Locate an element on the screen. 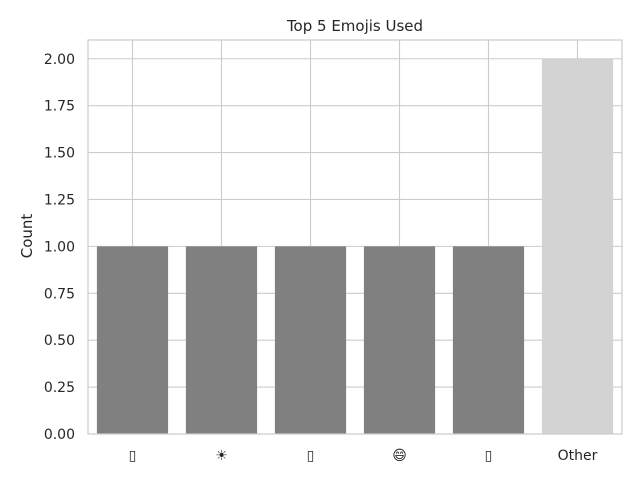 This screenshot has height=480, width=640. y-tick-label: 0.00 is located at coordinates (59, 435).